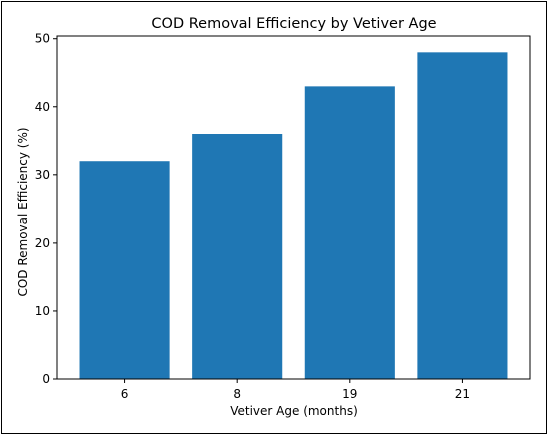 The width and height of the screenshot is (550, 437). What do you see at coordinates (294, 411) in the screenshot?
I see `x-axis-title: Vetiver Age (months)` at bounding box center [294, 411].